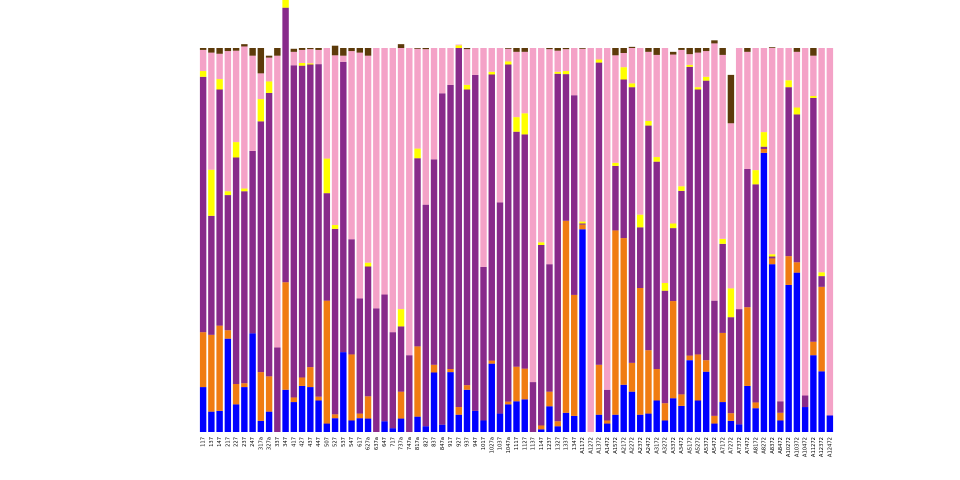 Image resolution: width=960 pixels, height=480 pixels. I want to click on x-tick-label: A5272, so click(699, 445).